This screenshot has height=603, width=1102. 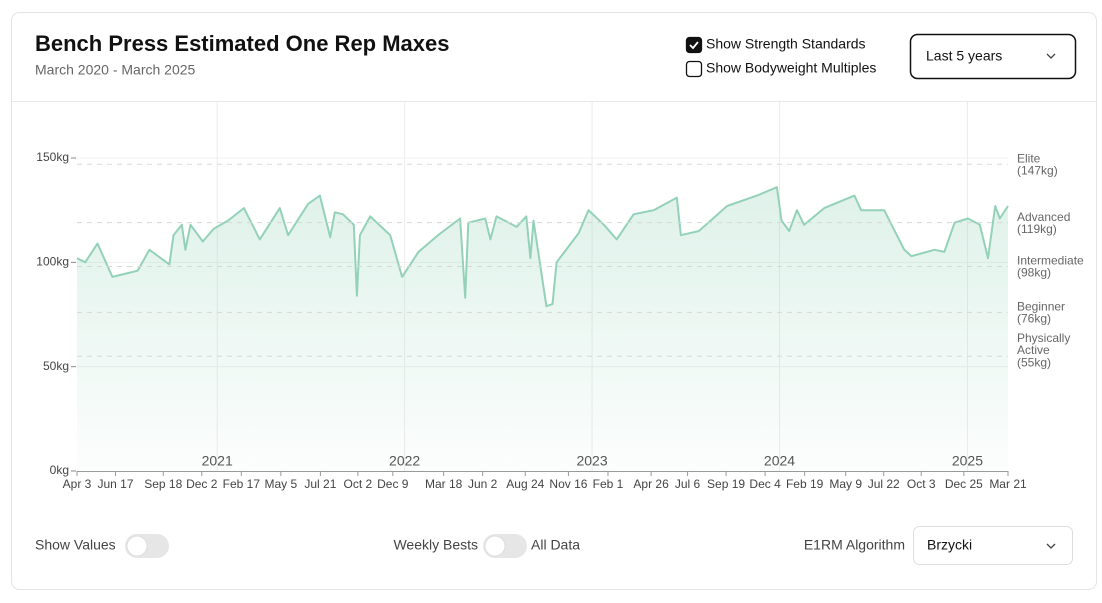 What do you see at coordinates (591, 461) in the screenshot?
I see `year-label: 2023` at bounding box center [591, 461].